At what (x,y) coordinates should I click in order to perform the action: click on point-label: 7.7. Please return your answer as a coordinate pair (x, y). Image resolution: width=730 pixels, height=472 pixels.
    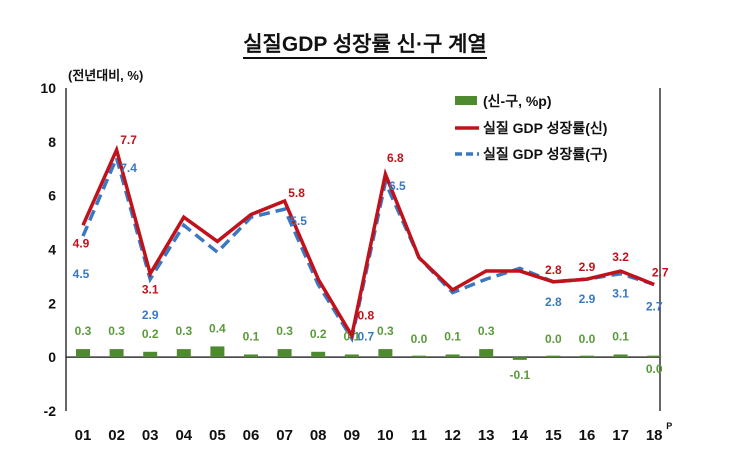
    Looking at the image, I should click on (128, 140).